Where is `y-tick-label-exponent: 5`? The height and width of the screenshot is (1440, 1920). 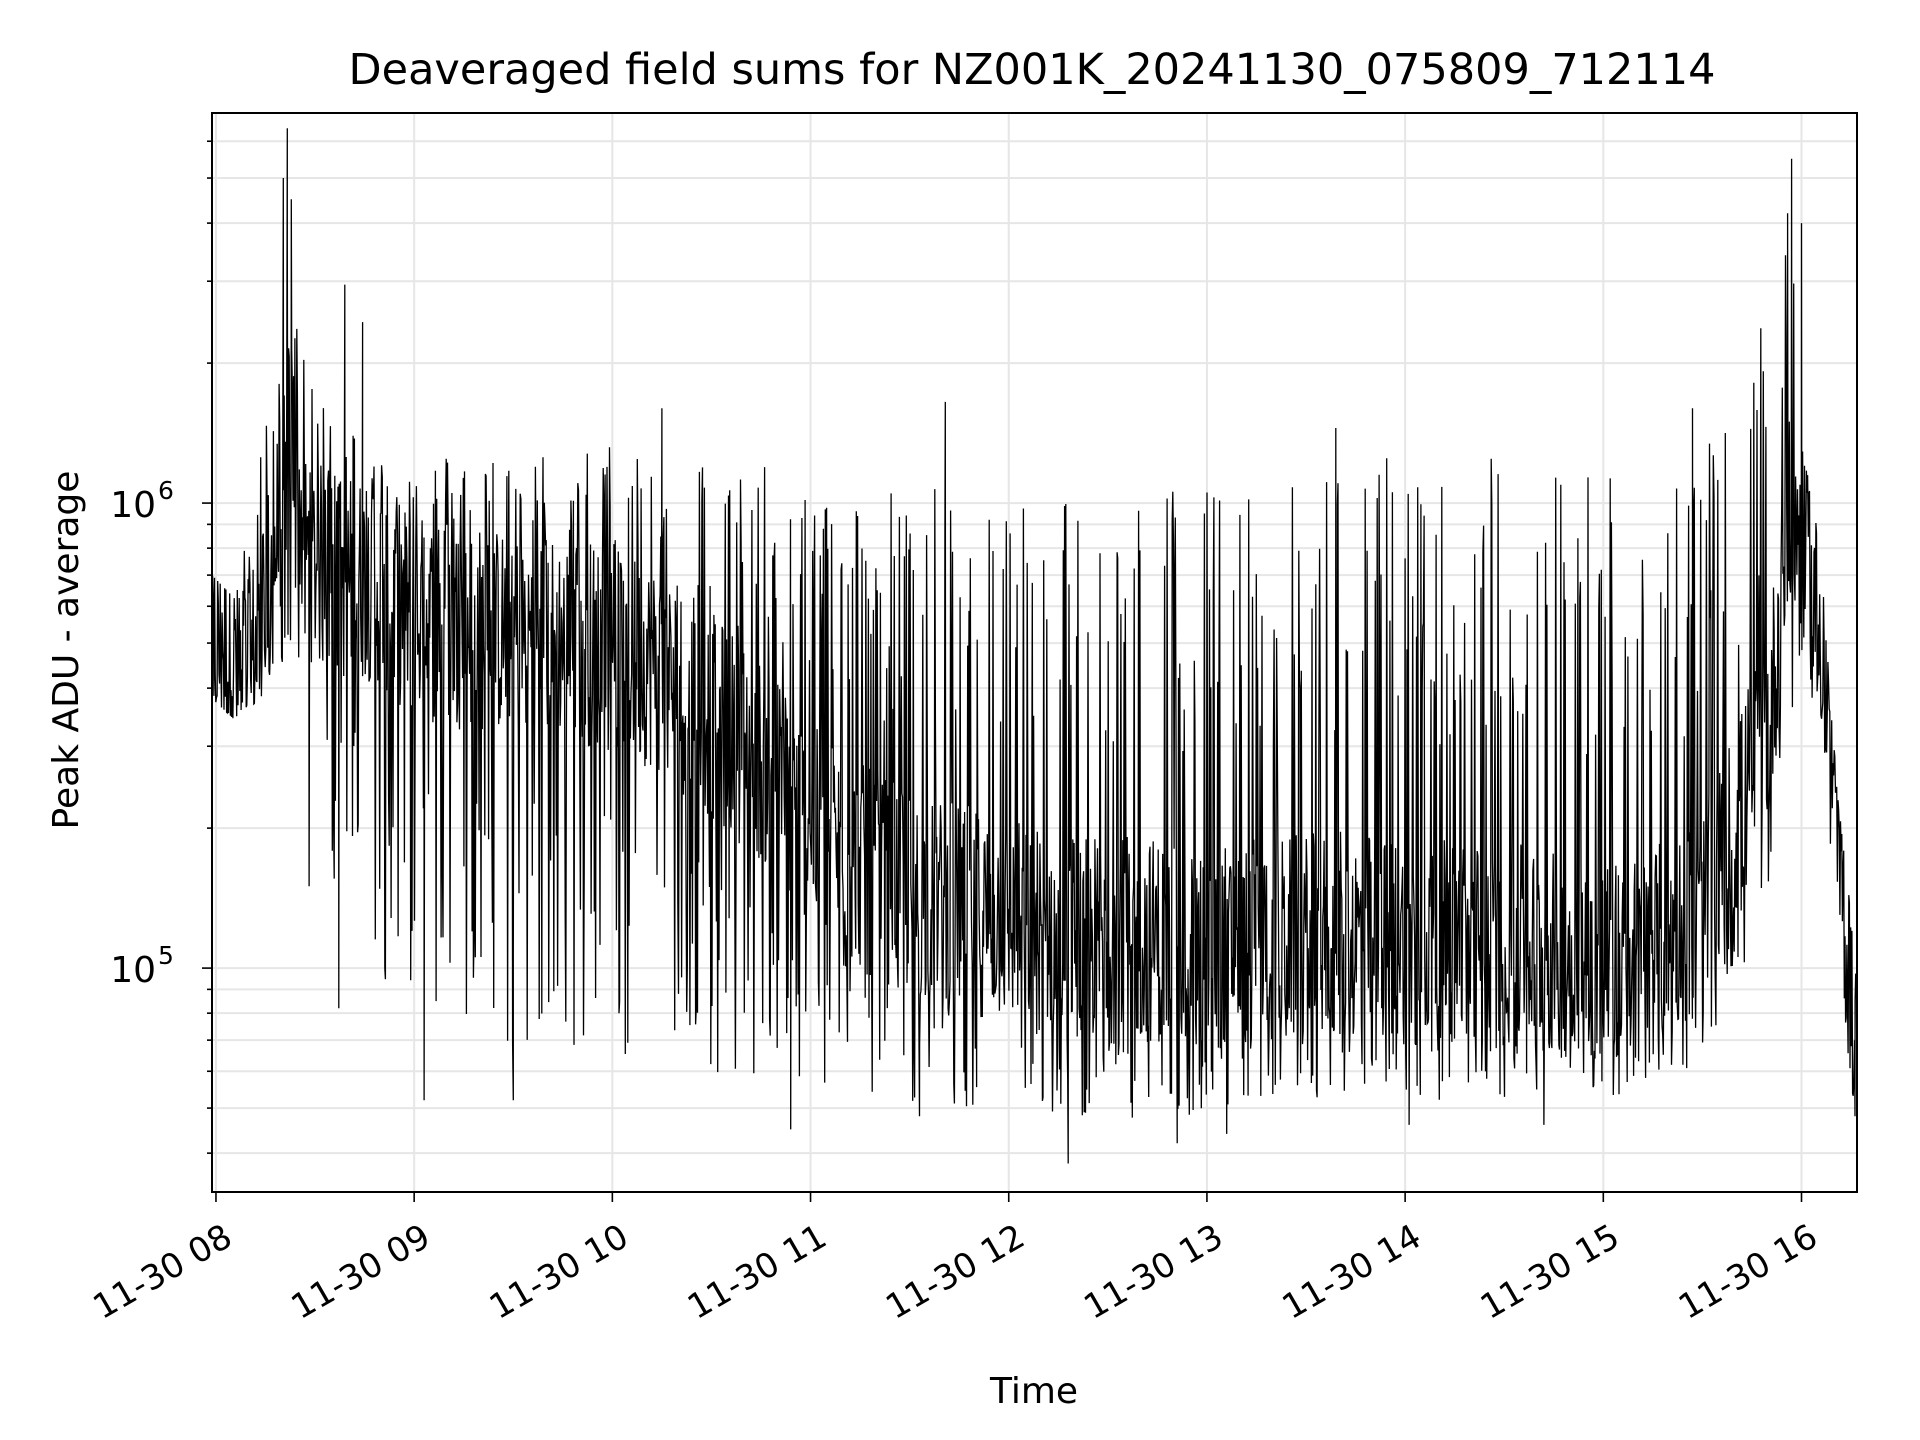
y-tick-label-exponent: 5 is located at coordinates (166, 955).